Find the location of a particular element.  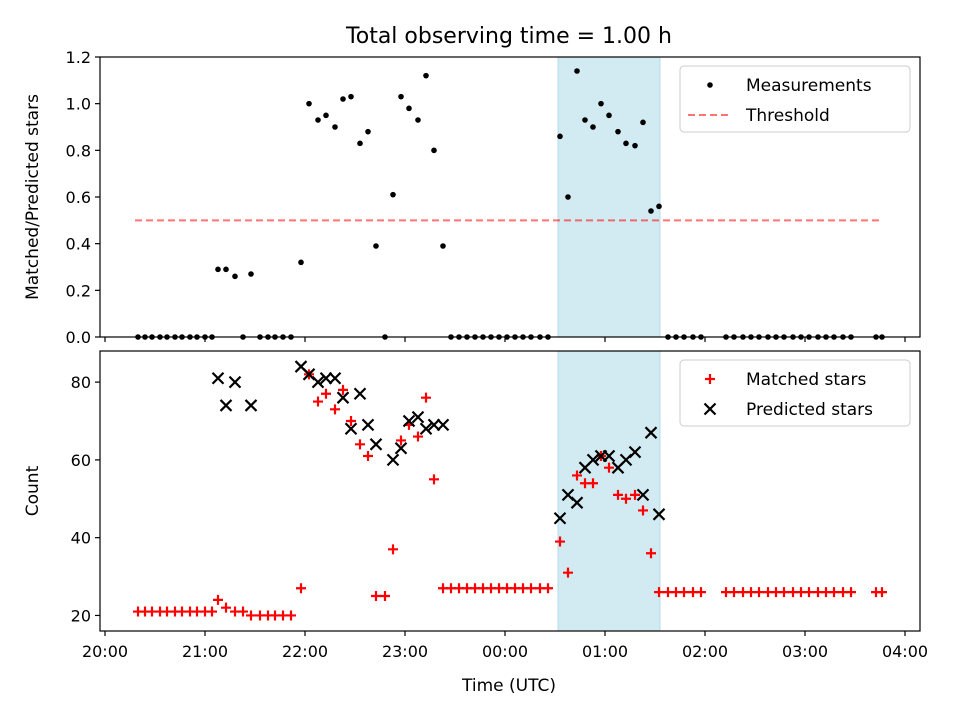

x-tick-label: 20:00 is located at coordinates (105, 651).